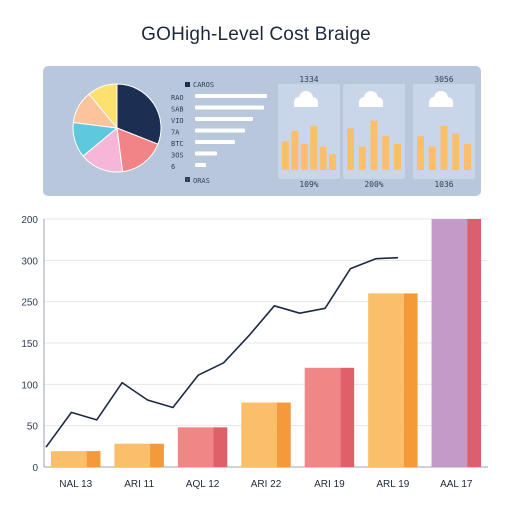  I want to click on x-tick-label: ARL 19, so click(392, 484).